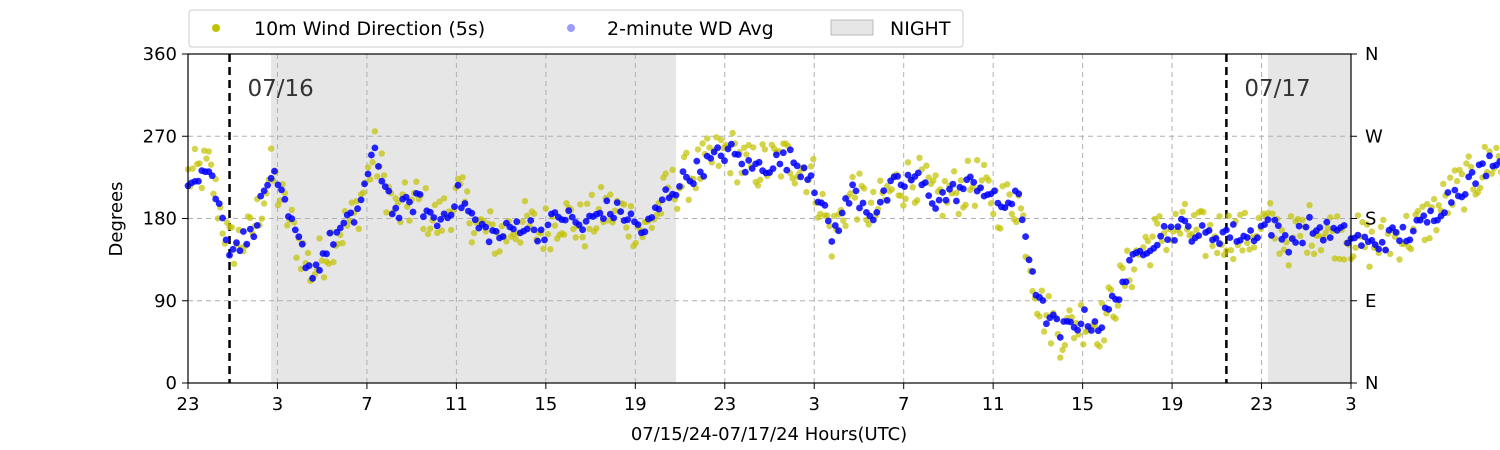 The width and height of the screenshot is (1500, 450). What do you see at coordinates (281, 89) in the screenshot?
I see `day-label: 07/16` at bounding box center [281, 89].